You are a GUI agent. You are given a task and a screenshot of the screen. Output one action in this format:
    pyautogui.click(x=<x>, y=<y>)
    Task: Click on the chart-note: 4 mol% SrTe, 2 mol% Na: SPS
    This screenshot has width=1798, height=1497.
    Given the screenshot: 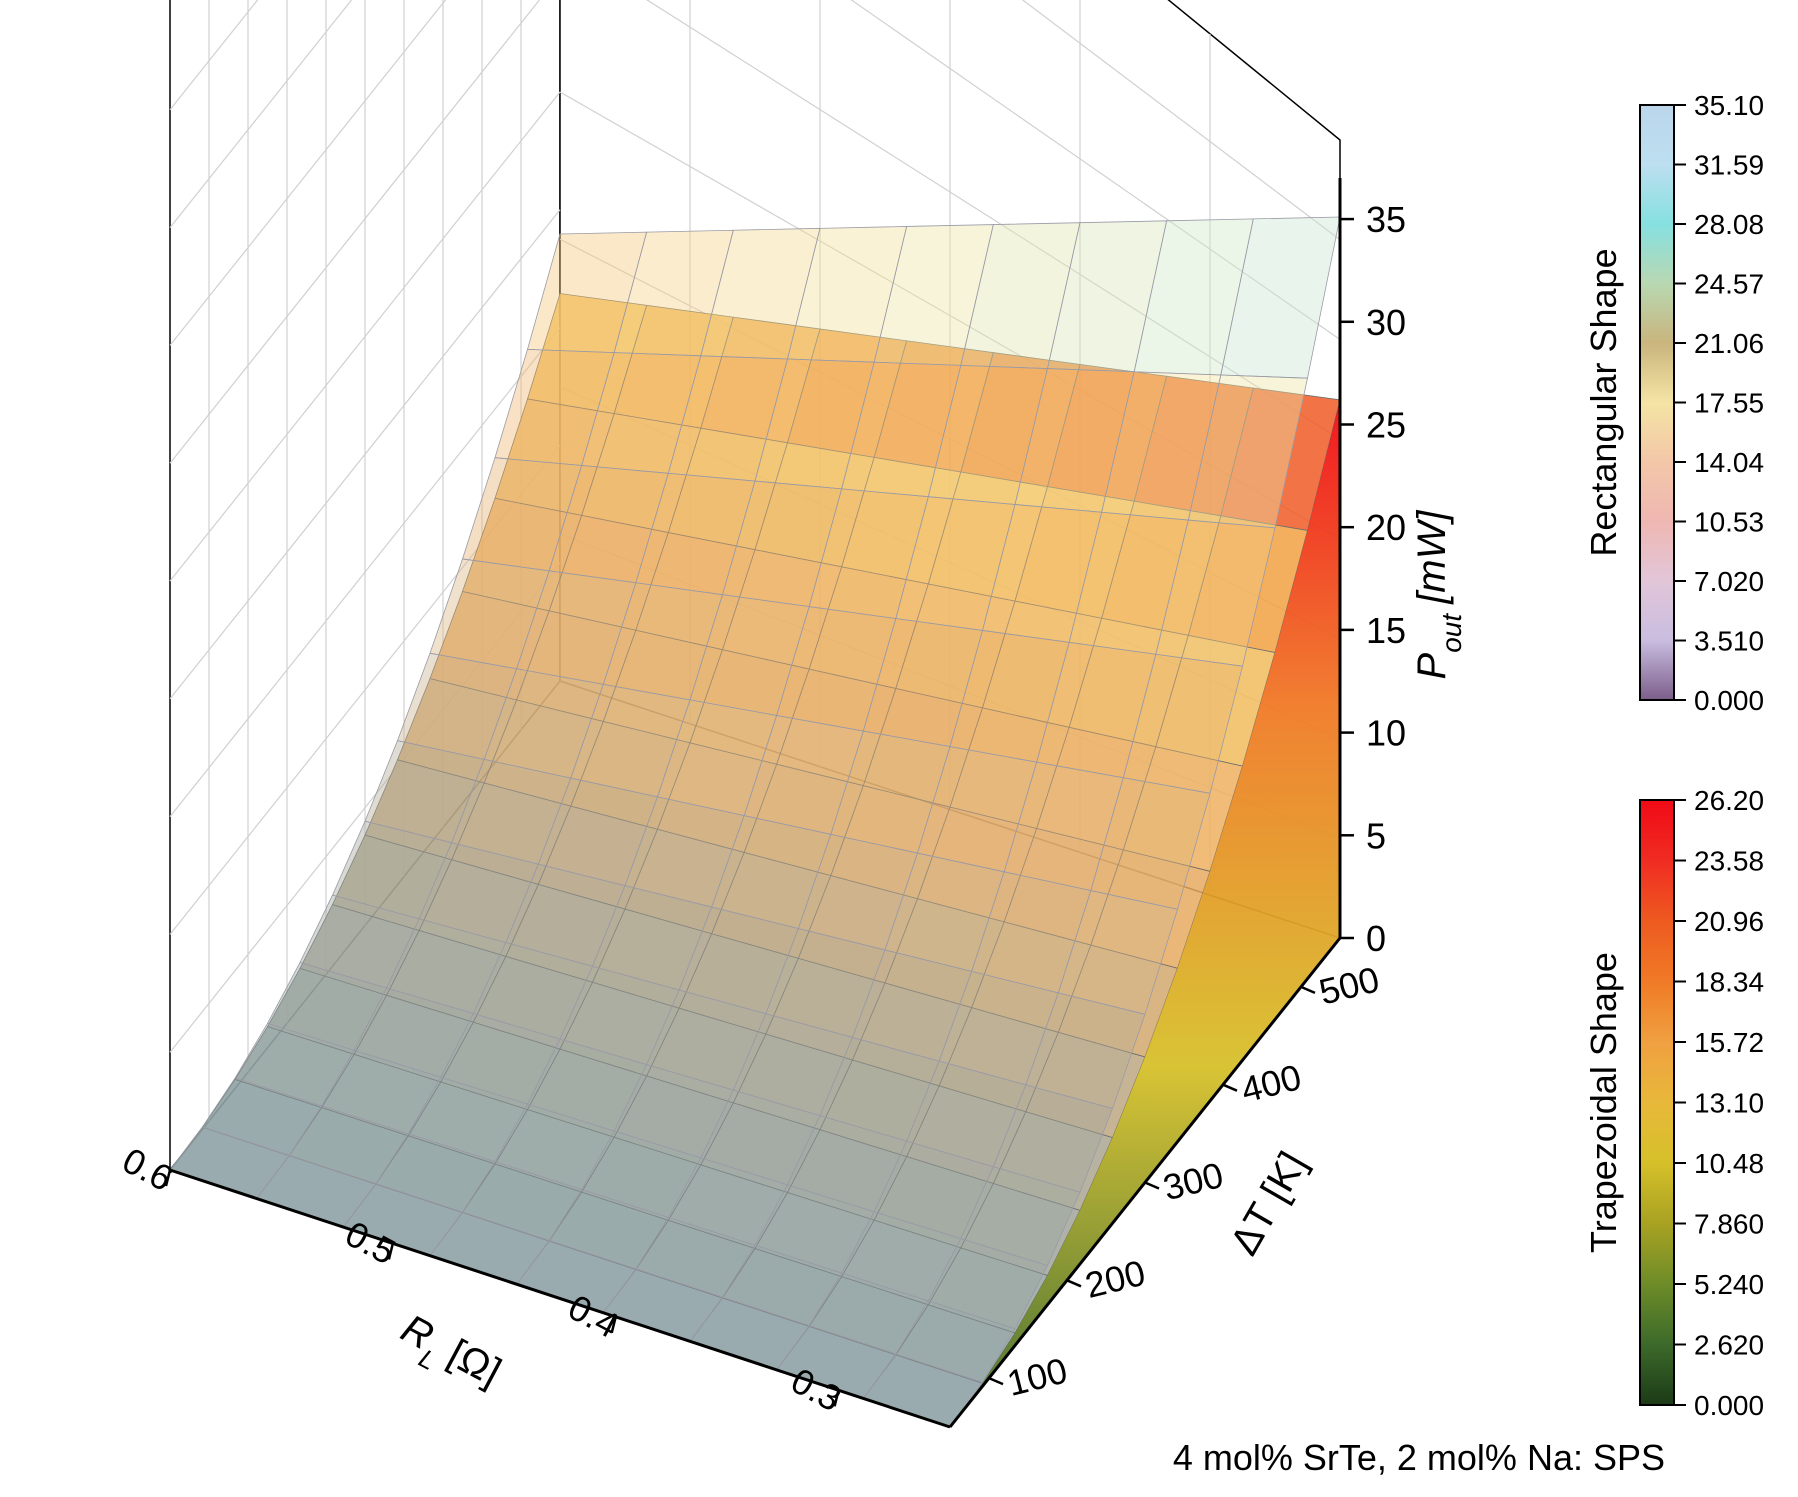 What is the action you would take?
    pyautogui.click(x=1419, y=1457)
    